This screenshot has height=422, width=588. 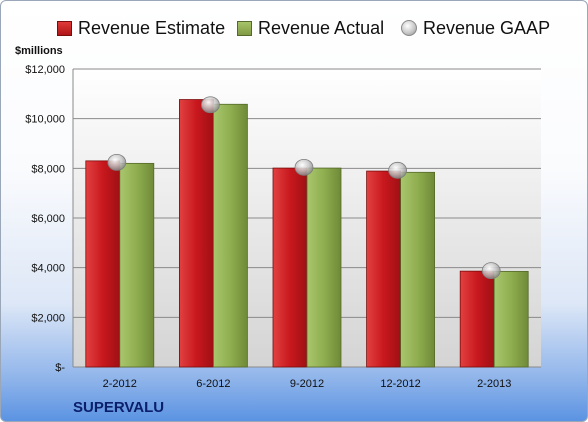 What do you see at coordinates (213, 384) in the screenshot?
I see `x-tick-label: 6-2012` at bounding box center [213, 384].